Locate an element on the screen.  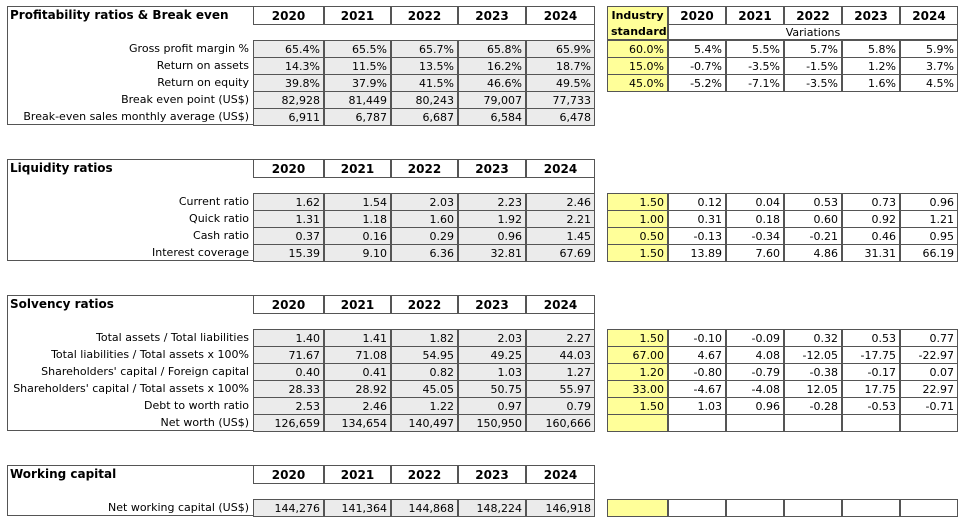
value-cell: 146,918 is located at coordinates (560, 508).